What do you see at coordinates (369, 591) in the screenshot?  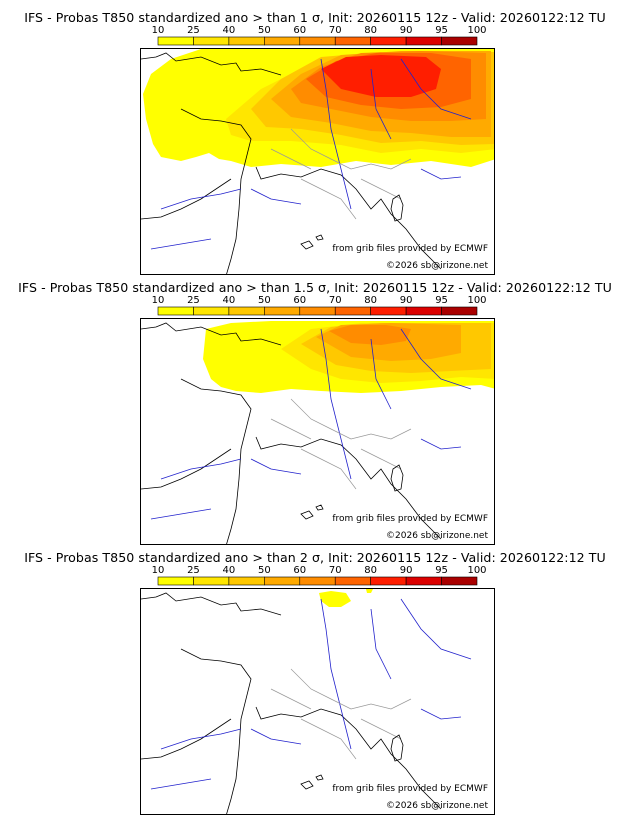 I see `prob-area-10-small` at bounding box center [369, 591].